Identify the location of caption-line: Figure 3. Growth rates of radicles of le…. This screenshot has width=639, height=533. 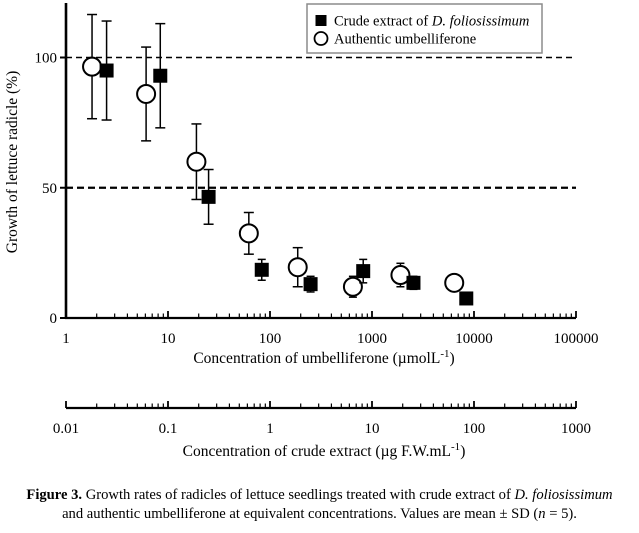
(319, 495).